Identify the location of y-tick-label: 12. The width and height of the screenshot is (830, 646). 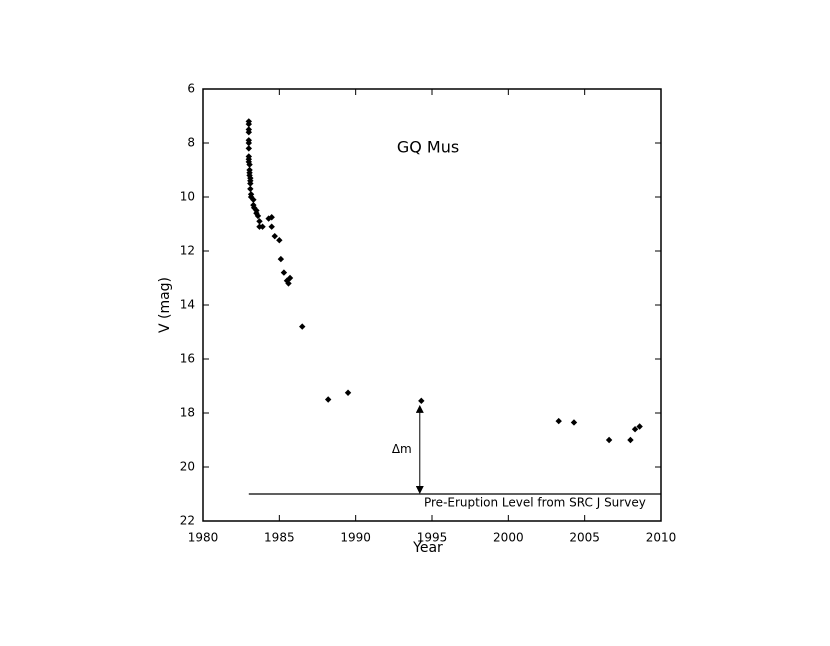
(187, 251).